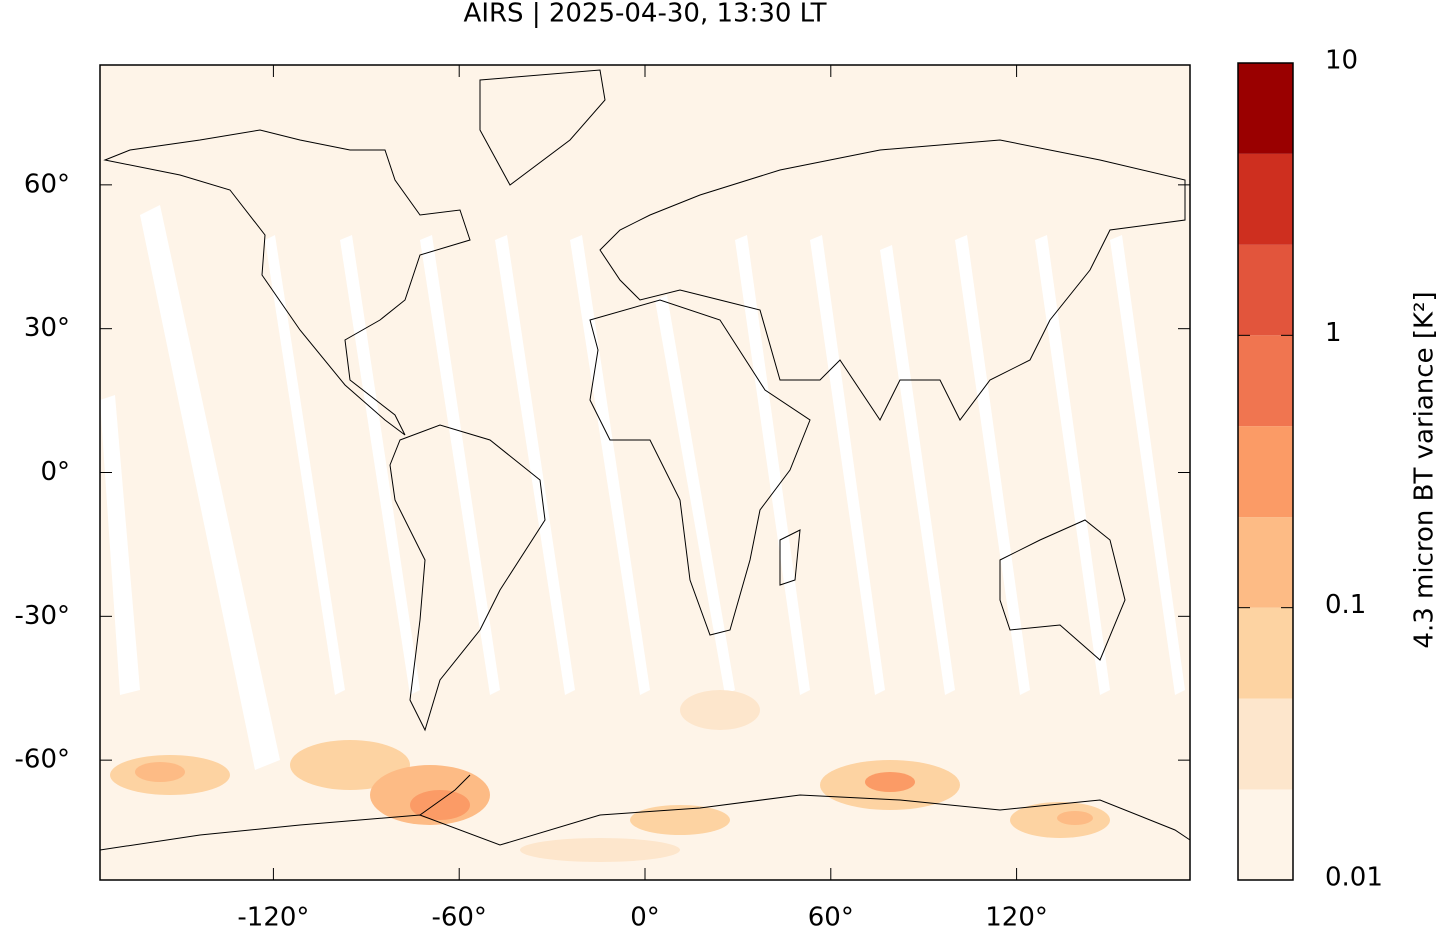 Image resolution: width=1442 pixels, height=934 pixels. Describe the element at coordinates (831, 917) in the screenshot. I see `x-tick-label: 60°` at that location.